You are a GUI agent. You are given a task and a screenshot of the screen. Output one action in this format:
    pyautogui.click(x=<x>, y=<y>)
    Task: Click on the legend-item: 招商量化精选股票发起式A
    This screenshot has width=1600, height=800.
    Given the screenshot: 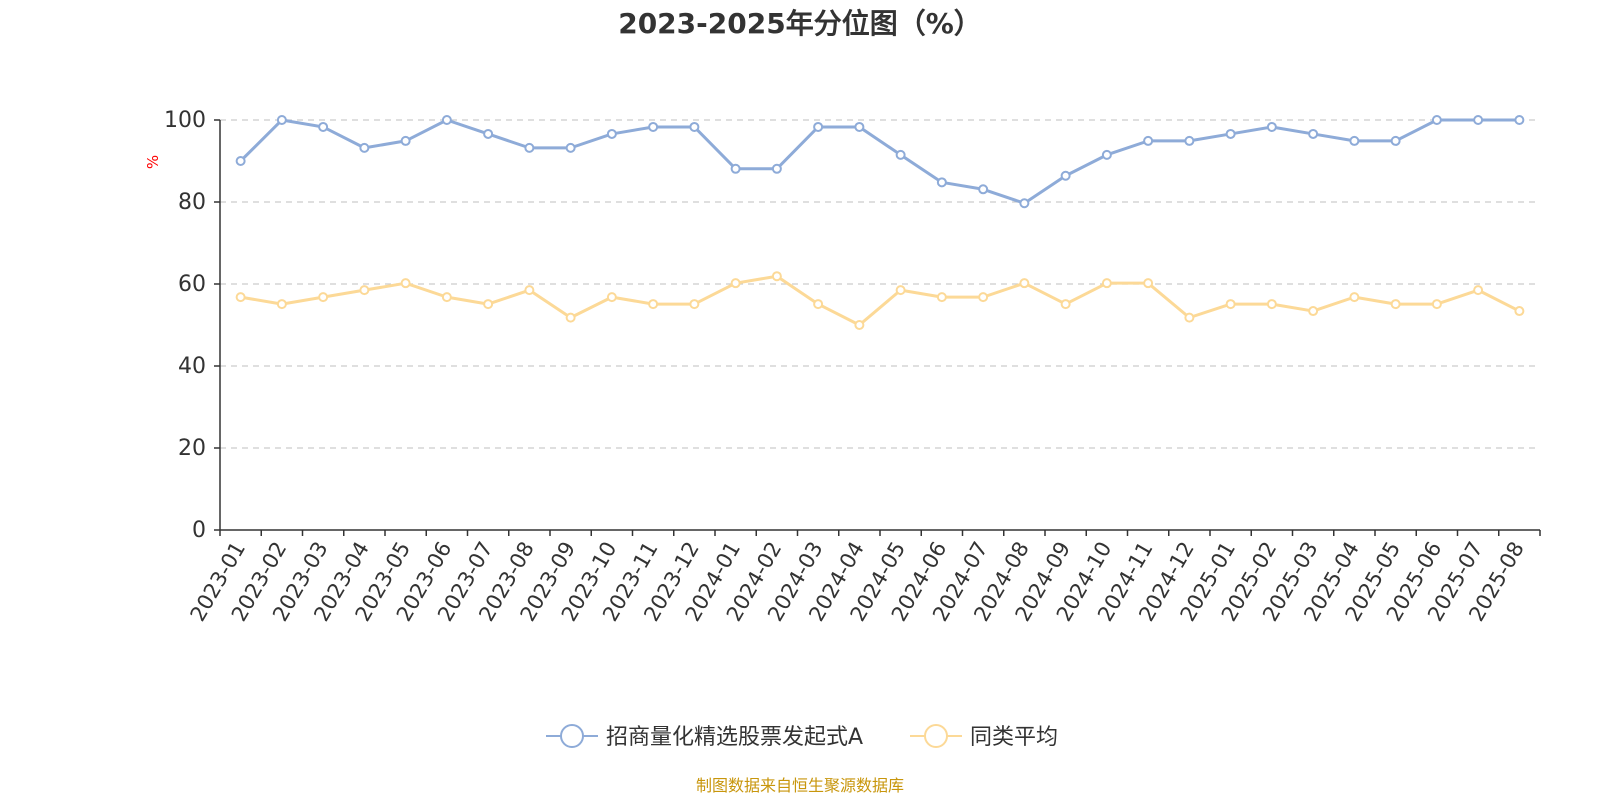 What is the action you would take?
    pyautogui.click(x=704, y=737)
    